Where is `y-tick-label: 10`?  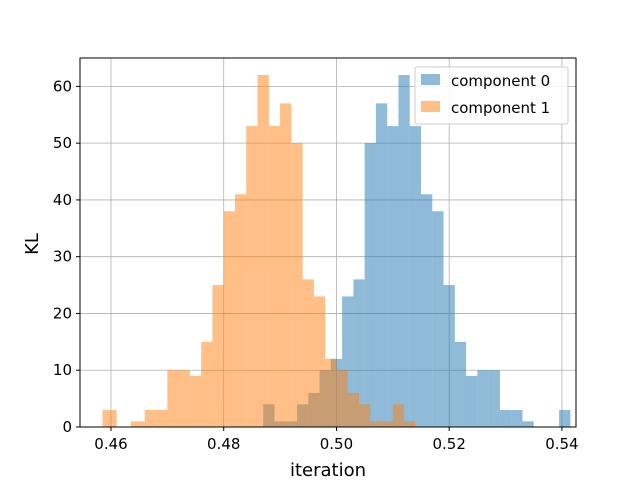 y-tick-label: 10 is located at coordinates (62, 370).